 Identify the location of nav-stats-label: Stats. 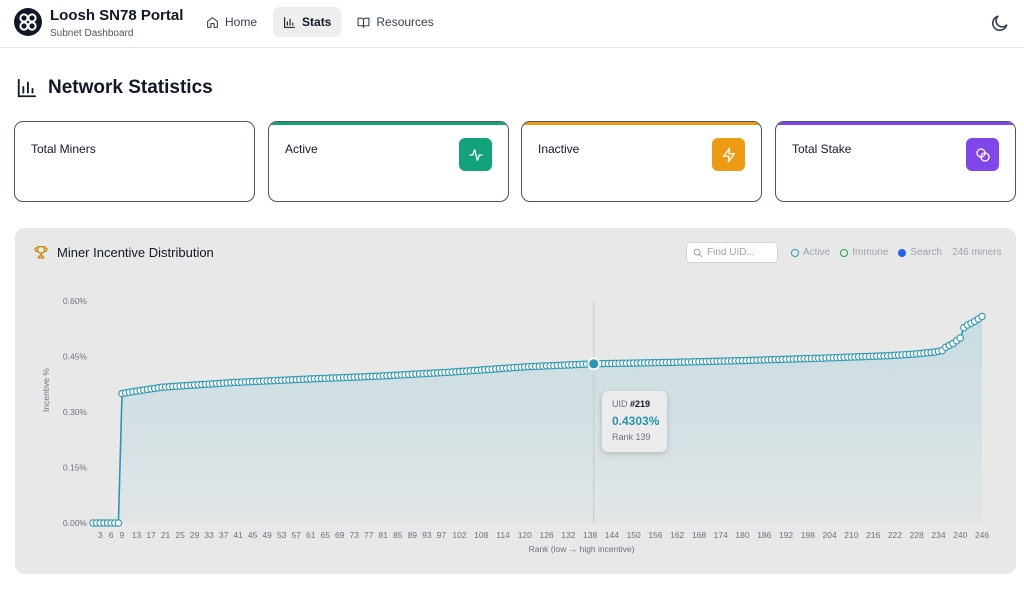
(317, 22).